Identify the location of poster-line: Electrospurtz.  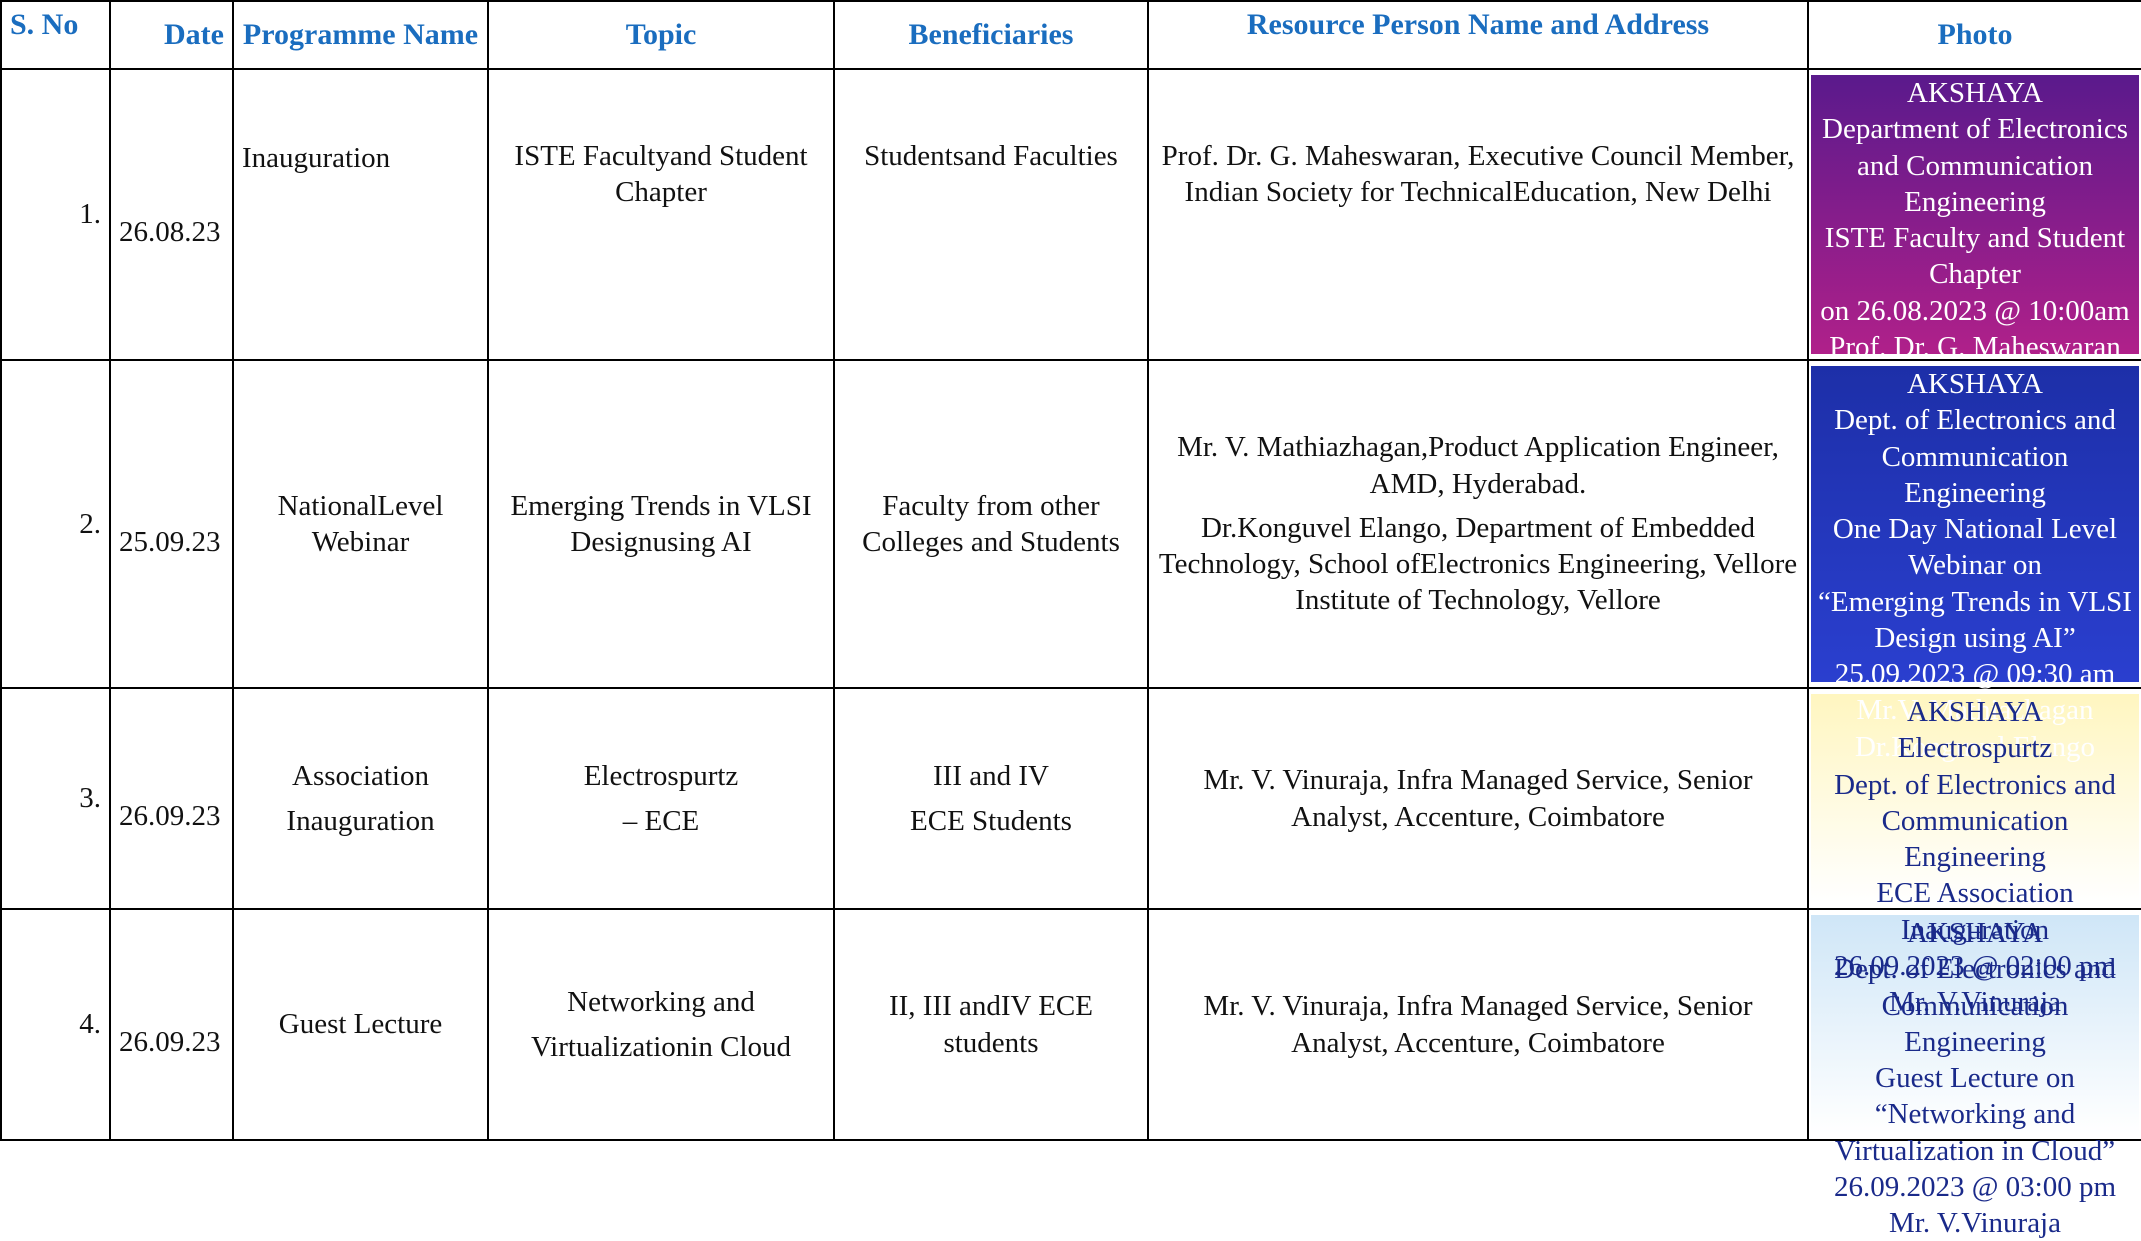
(1975, 748).